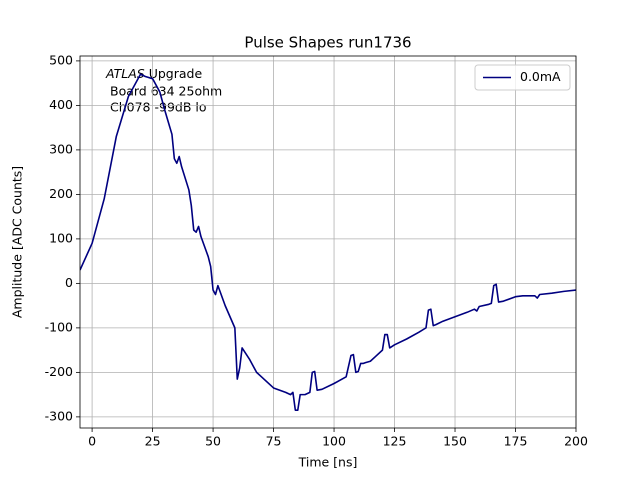  I want to click on annotation: ATLAS Upgrade, so click(153, 73).